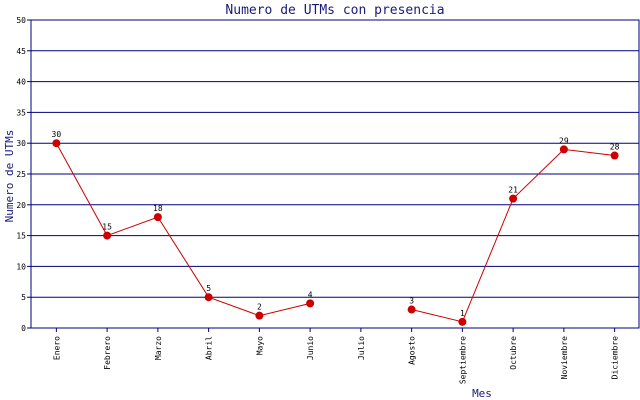 The height and width of the screenshot is (400, 640). What do you see at coordinates (615, 147) in the screenshot?
I see `data-label: 28` at bounding box center [615, 147].